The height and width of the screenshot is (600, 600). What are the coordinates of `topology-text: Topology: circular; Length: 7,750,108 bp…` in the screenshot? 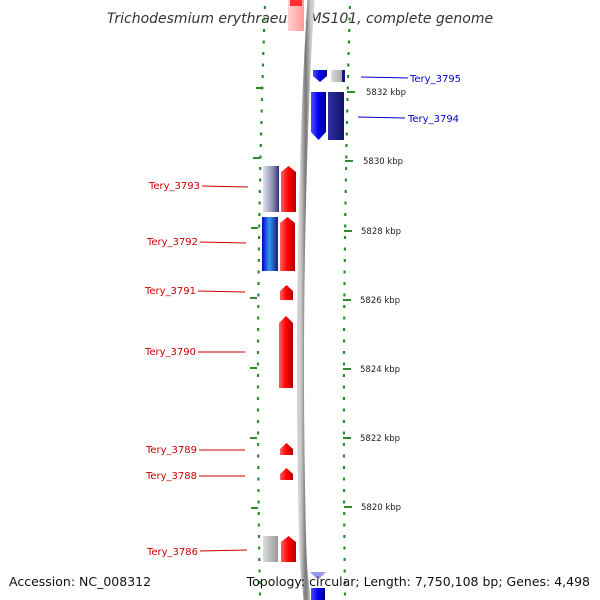 It's located at (418, 581).